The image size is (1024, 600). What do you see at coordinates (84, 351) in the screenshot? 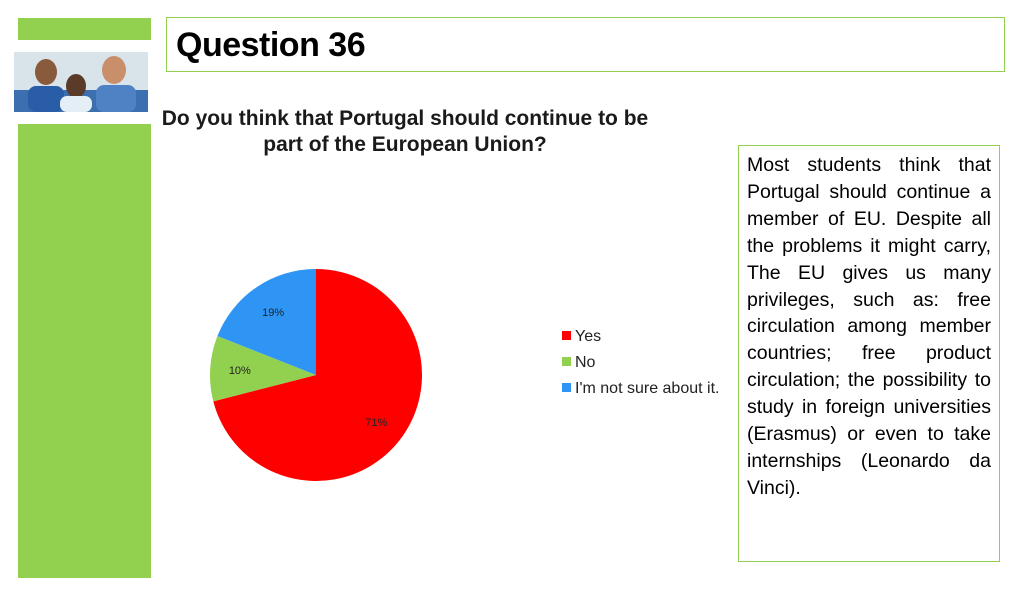
I see `accent-bar-side` at bounding box center [84, 351].